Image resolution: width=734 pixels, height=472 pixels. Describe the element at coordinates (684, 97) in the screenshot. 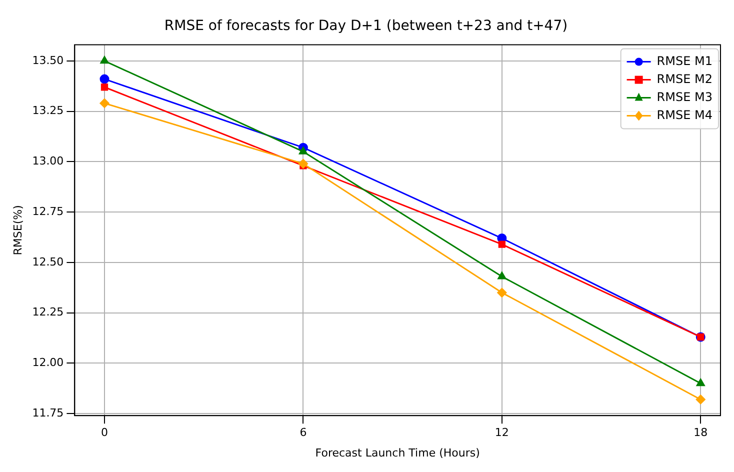

I see `legend-label: RMSE M3` at that location.